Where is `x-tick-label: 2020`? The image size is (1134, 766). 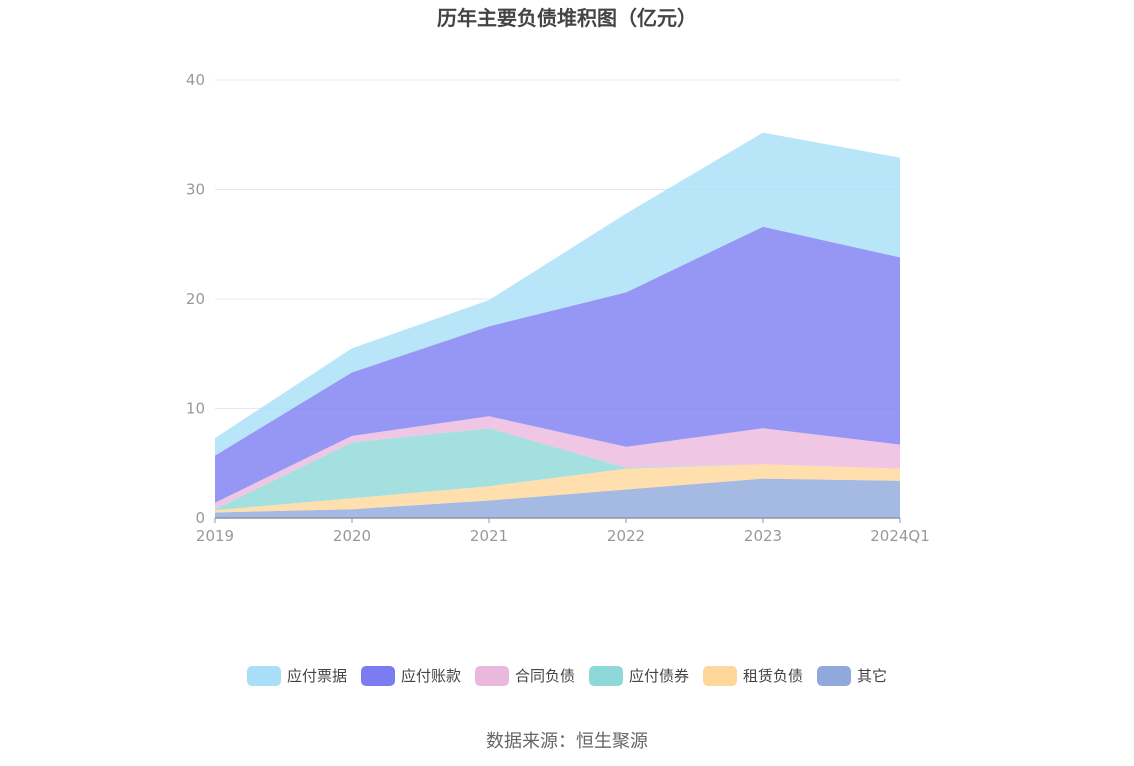 x-tick-label: 2020 is located at coordinates (352, 536).